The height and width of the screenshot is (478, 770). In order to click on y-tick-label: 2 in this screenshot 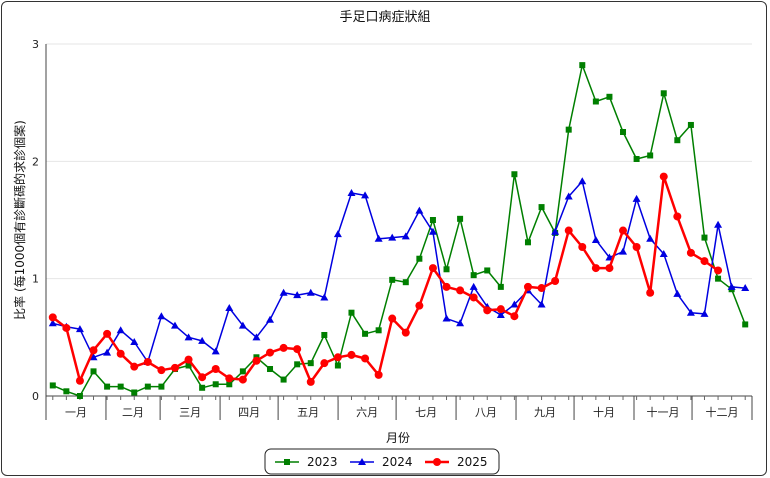, I will do `click(35, 161)`.